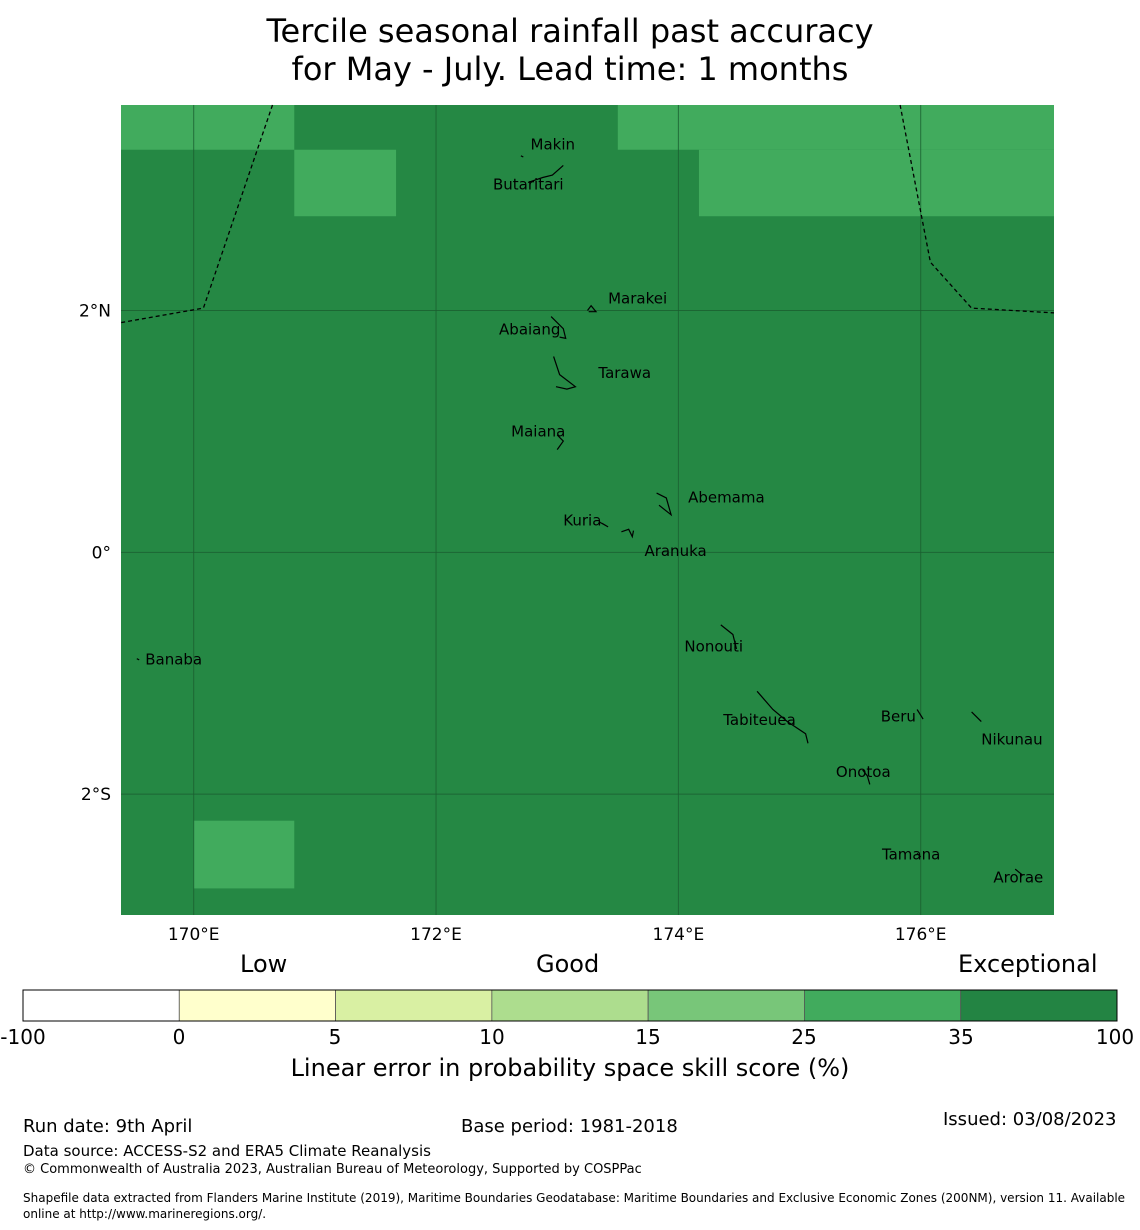 The image size is (1140, 1230). What do you see at coordinates (1028, 964) in the screenshot?
I see `colorbar-category-exceptional: Exceptional` at bounding box center [1028, 964].